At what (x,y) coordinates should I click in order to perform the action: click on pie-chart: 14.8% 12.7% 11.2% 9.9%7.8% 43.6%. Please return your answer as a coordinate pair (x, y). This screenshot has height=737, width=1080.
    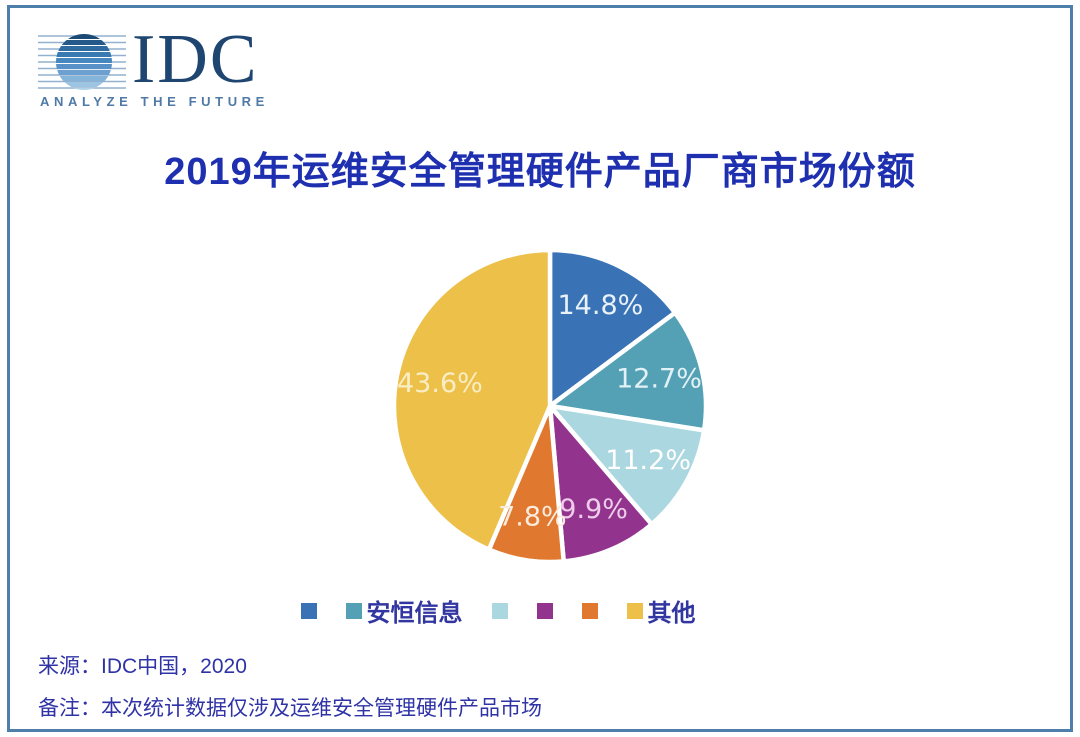
    Looking at the image, I should click on (550, 406).